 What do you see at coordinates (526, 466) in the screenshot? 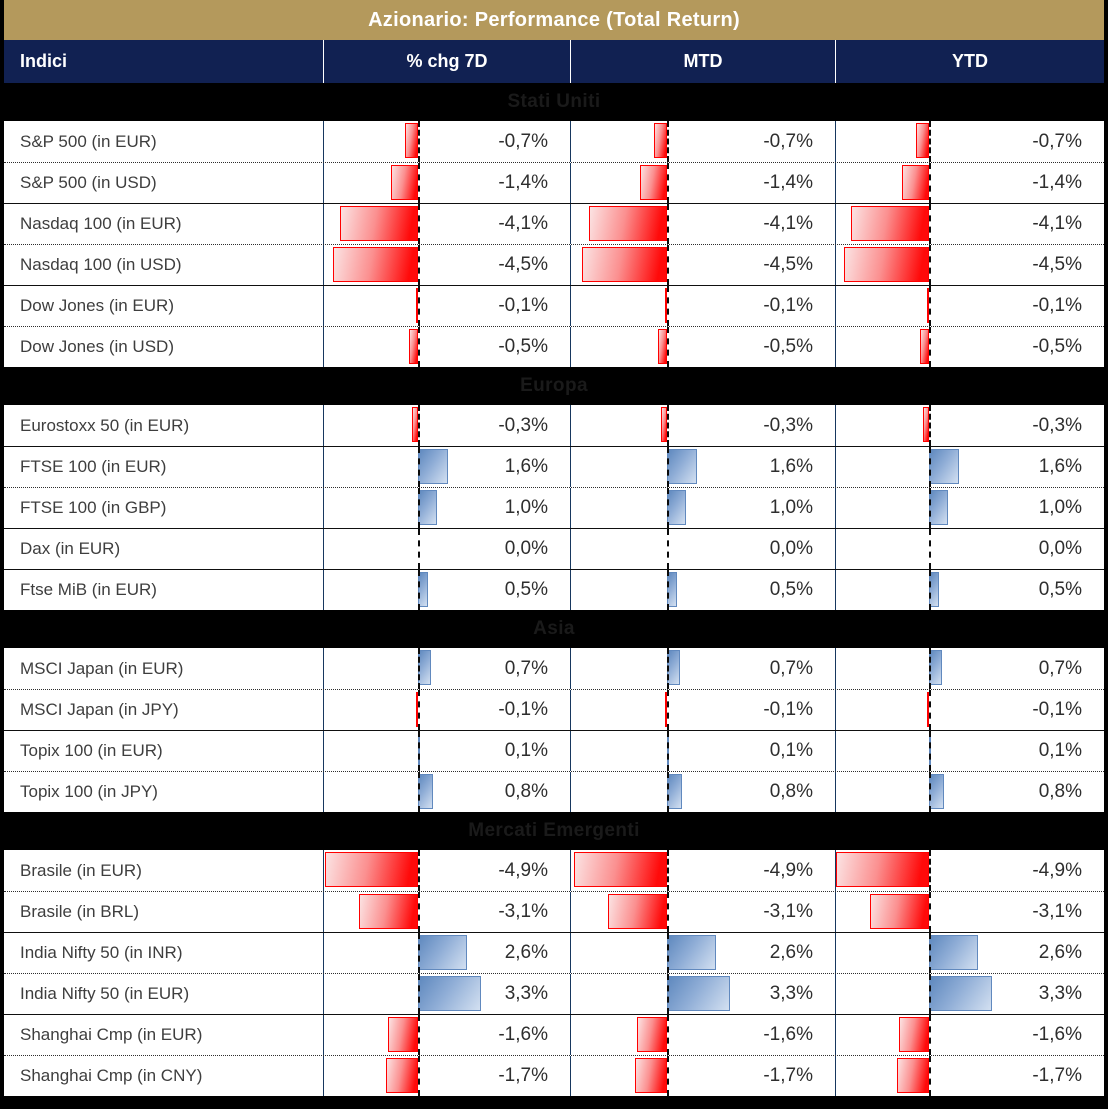
I see `perf-value: 1,6%` at bounding box center [526, 466].